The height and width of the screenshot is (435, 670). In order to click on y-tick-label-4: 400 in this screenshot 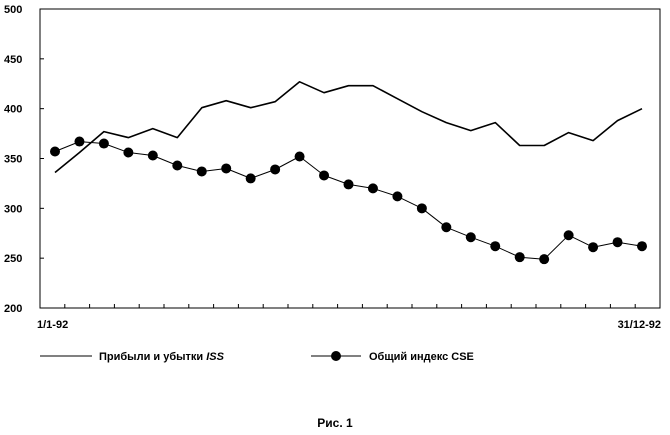, I will do `click(13, 110)`.